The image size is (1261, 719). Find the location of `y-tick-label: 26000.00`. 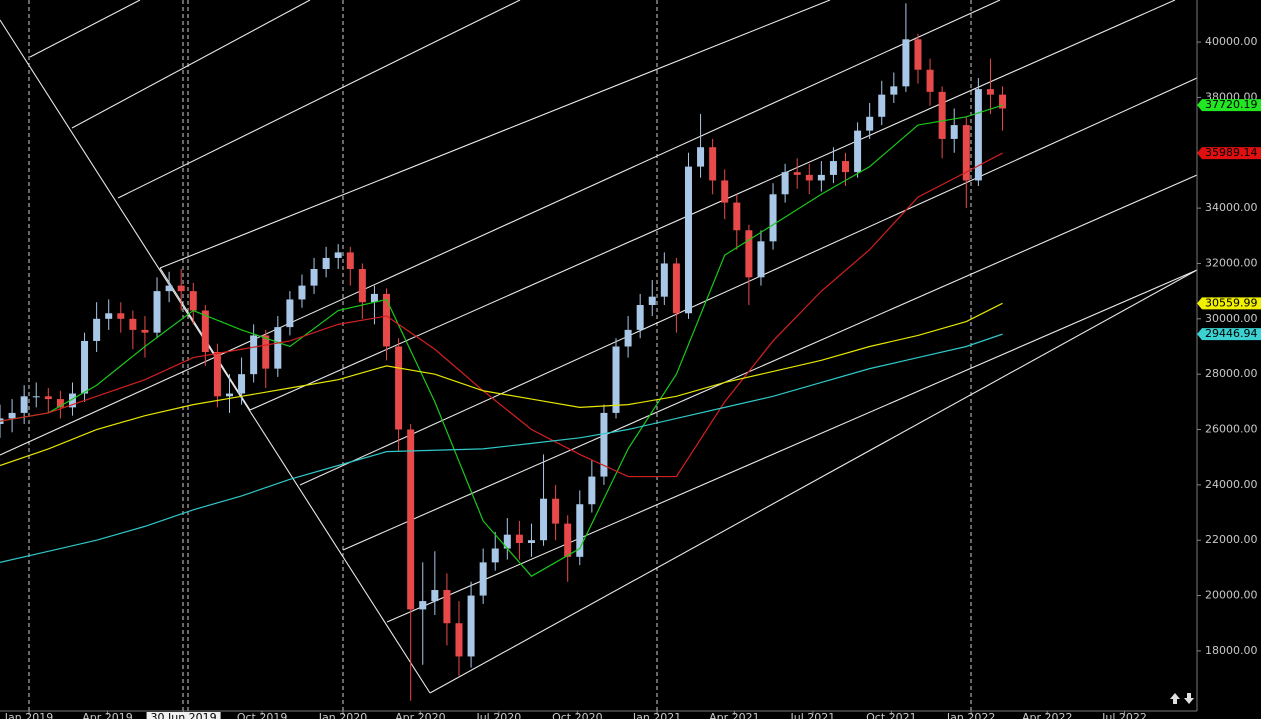

y-tick-label: 26000.00 is located at coordinates (1231, 429).